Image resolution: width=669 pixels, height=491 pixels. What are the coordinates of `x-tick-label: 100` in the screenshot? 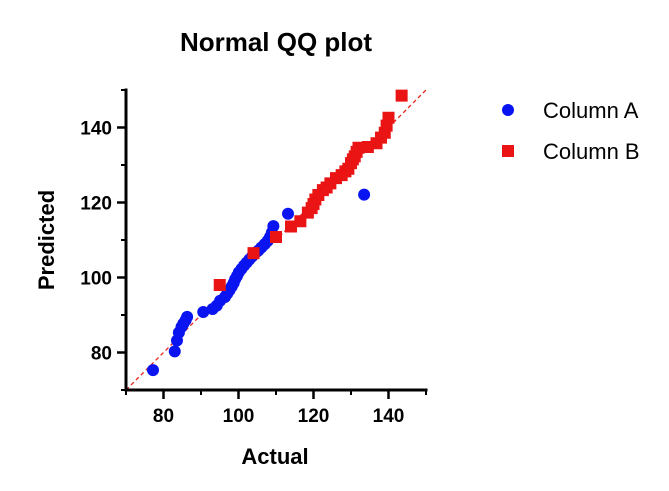 It's located at (239, 416).